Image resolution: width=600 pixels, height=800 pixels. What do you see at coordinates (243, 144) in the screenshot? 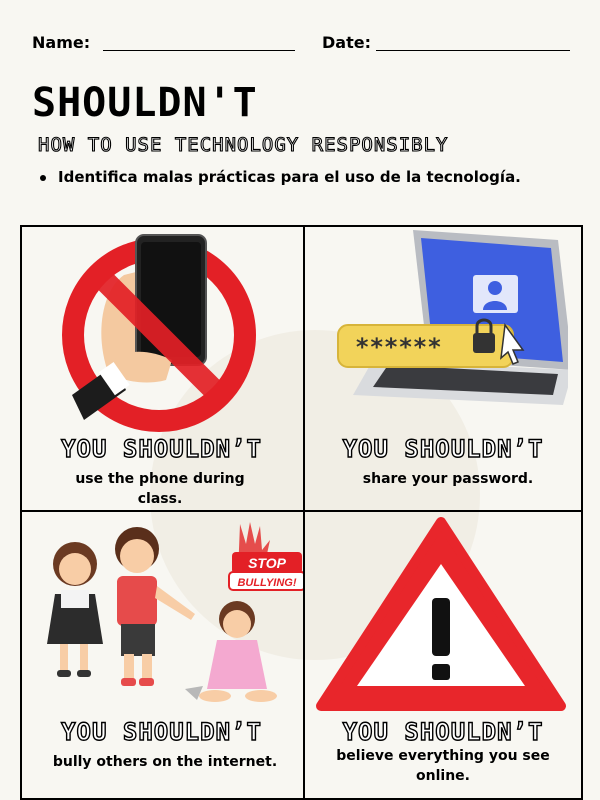
I see `page-subtitle: HOW TO USE TECHNOLOGY RESPONSIBLY` at bounding box center [243, 144].